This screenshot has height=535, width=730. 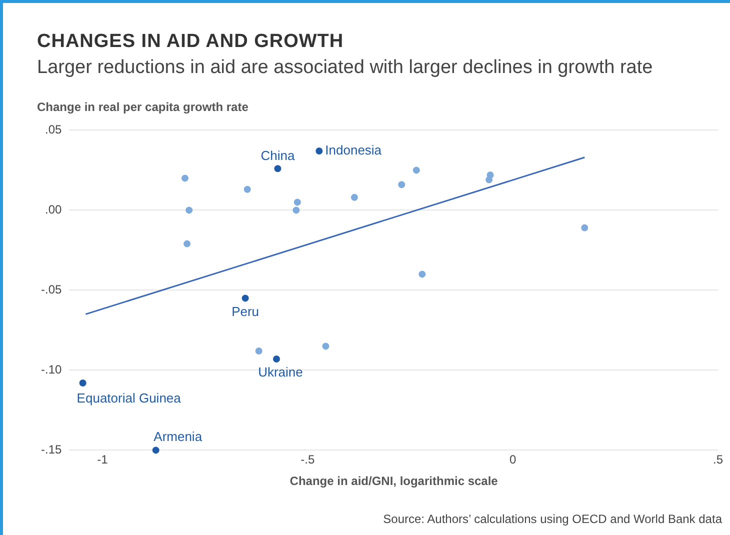 I want to click on source-note: Source: Authors’ calculations using OECD and World Bank data, so click(x=552, y=519).